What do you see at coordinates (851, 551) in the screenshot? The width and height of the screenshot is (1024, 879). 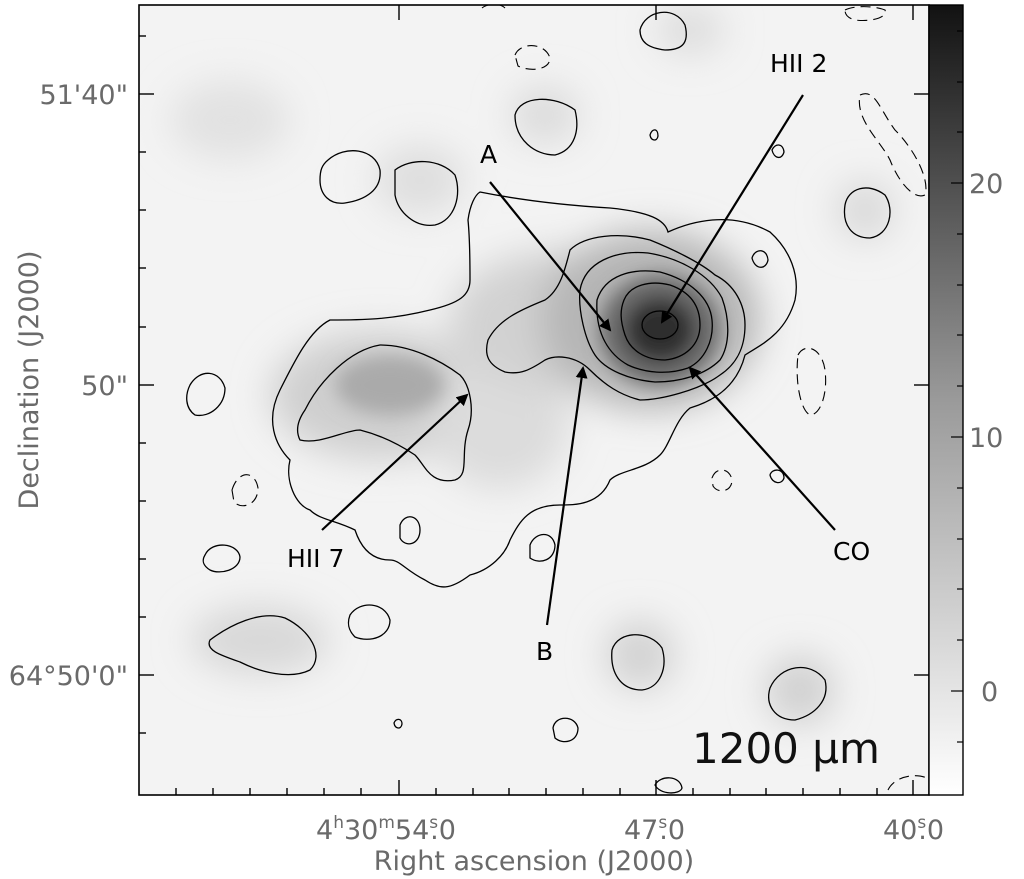 I see `source-label-co: CO` at bounding box center [851, 551].